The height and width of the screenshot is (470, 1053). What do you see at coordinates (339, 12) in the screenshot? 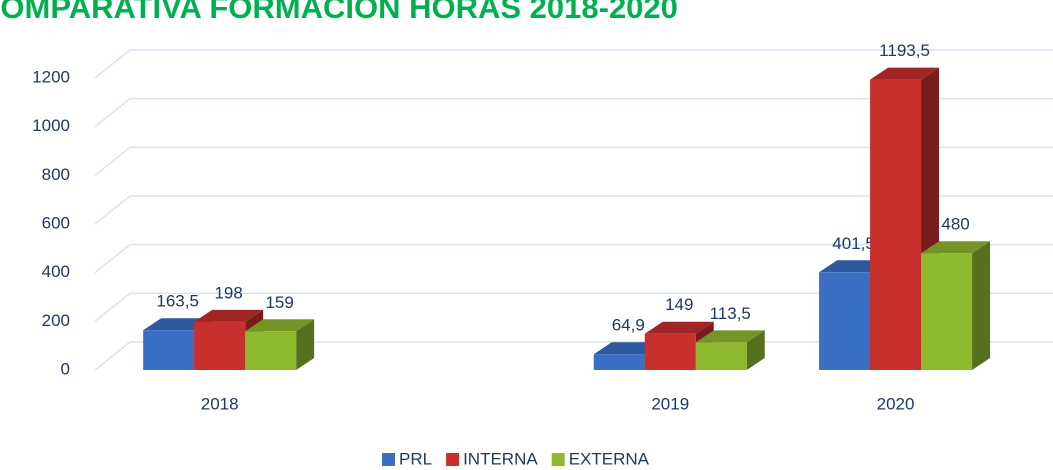
I see `chart-title: COMPARATIVA FORMACIÓN HORAS 2018-2020` at bounding box center [339, 12].